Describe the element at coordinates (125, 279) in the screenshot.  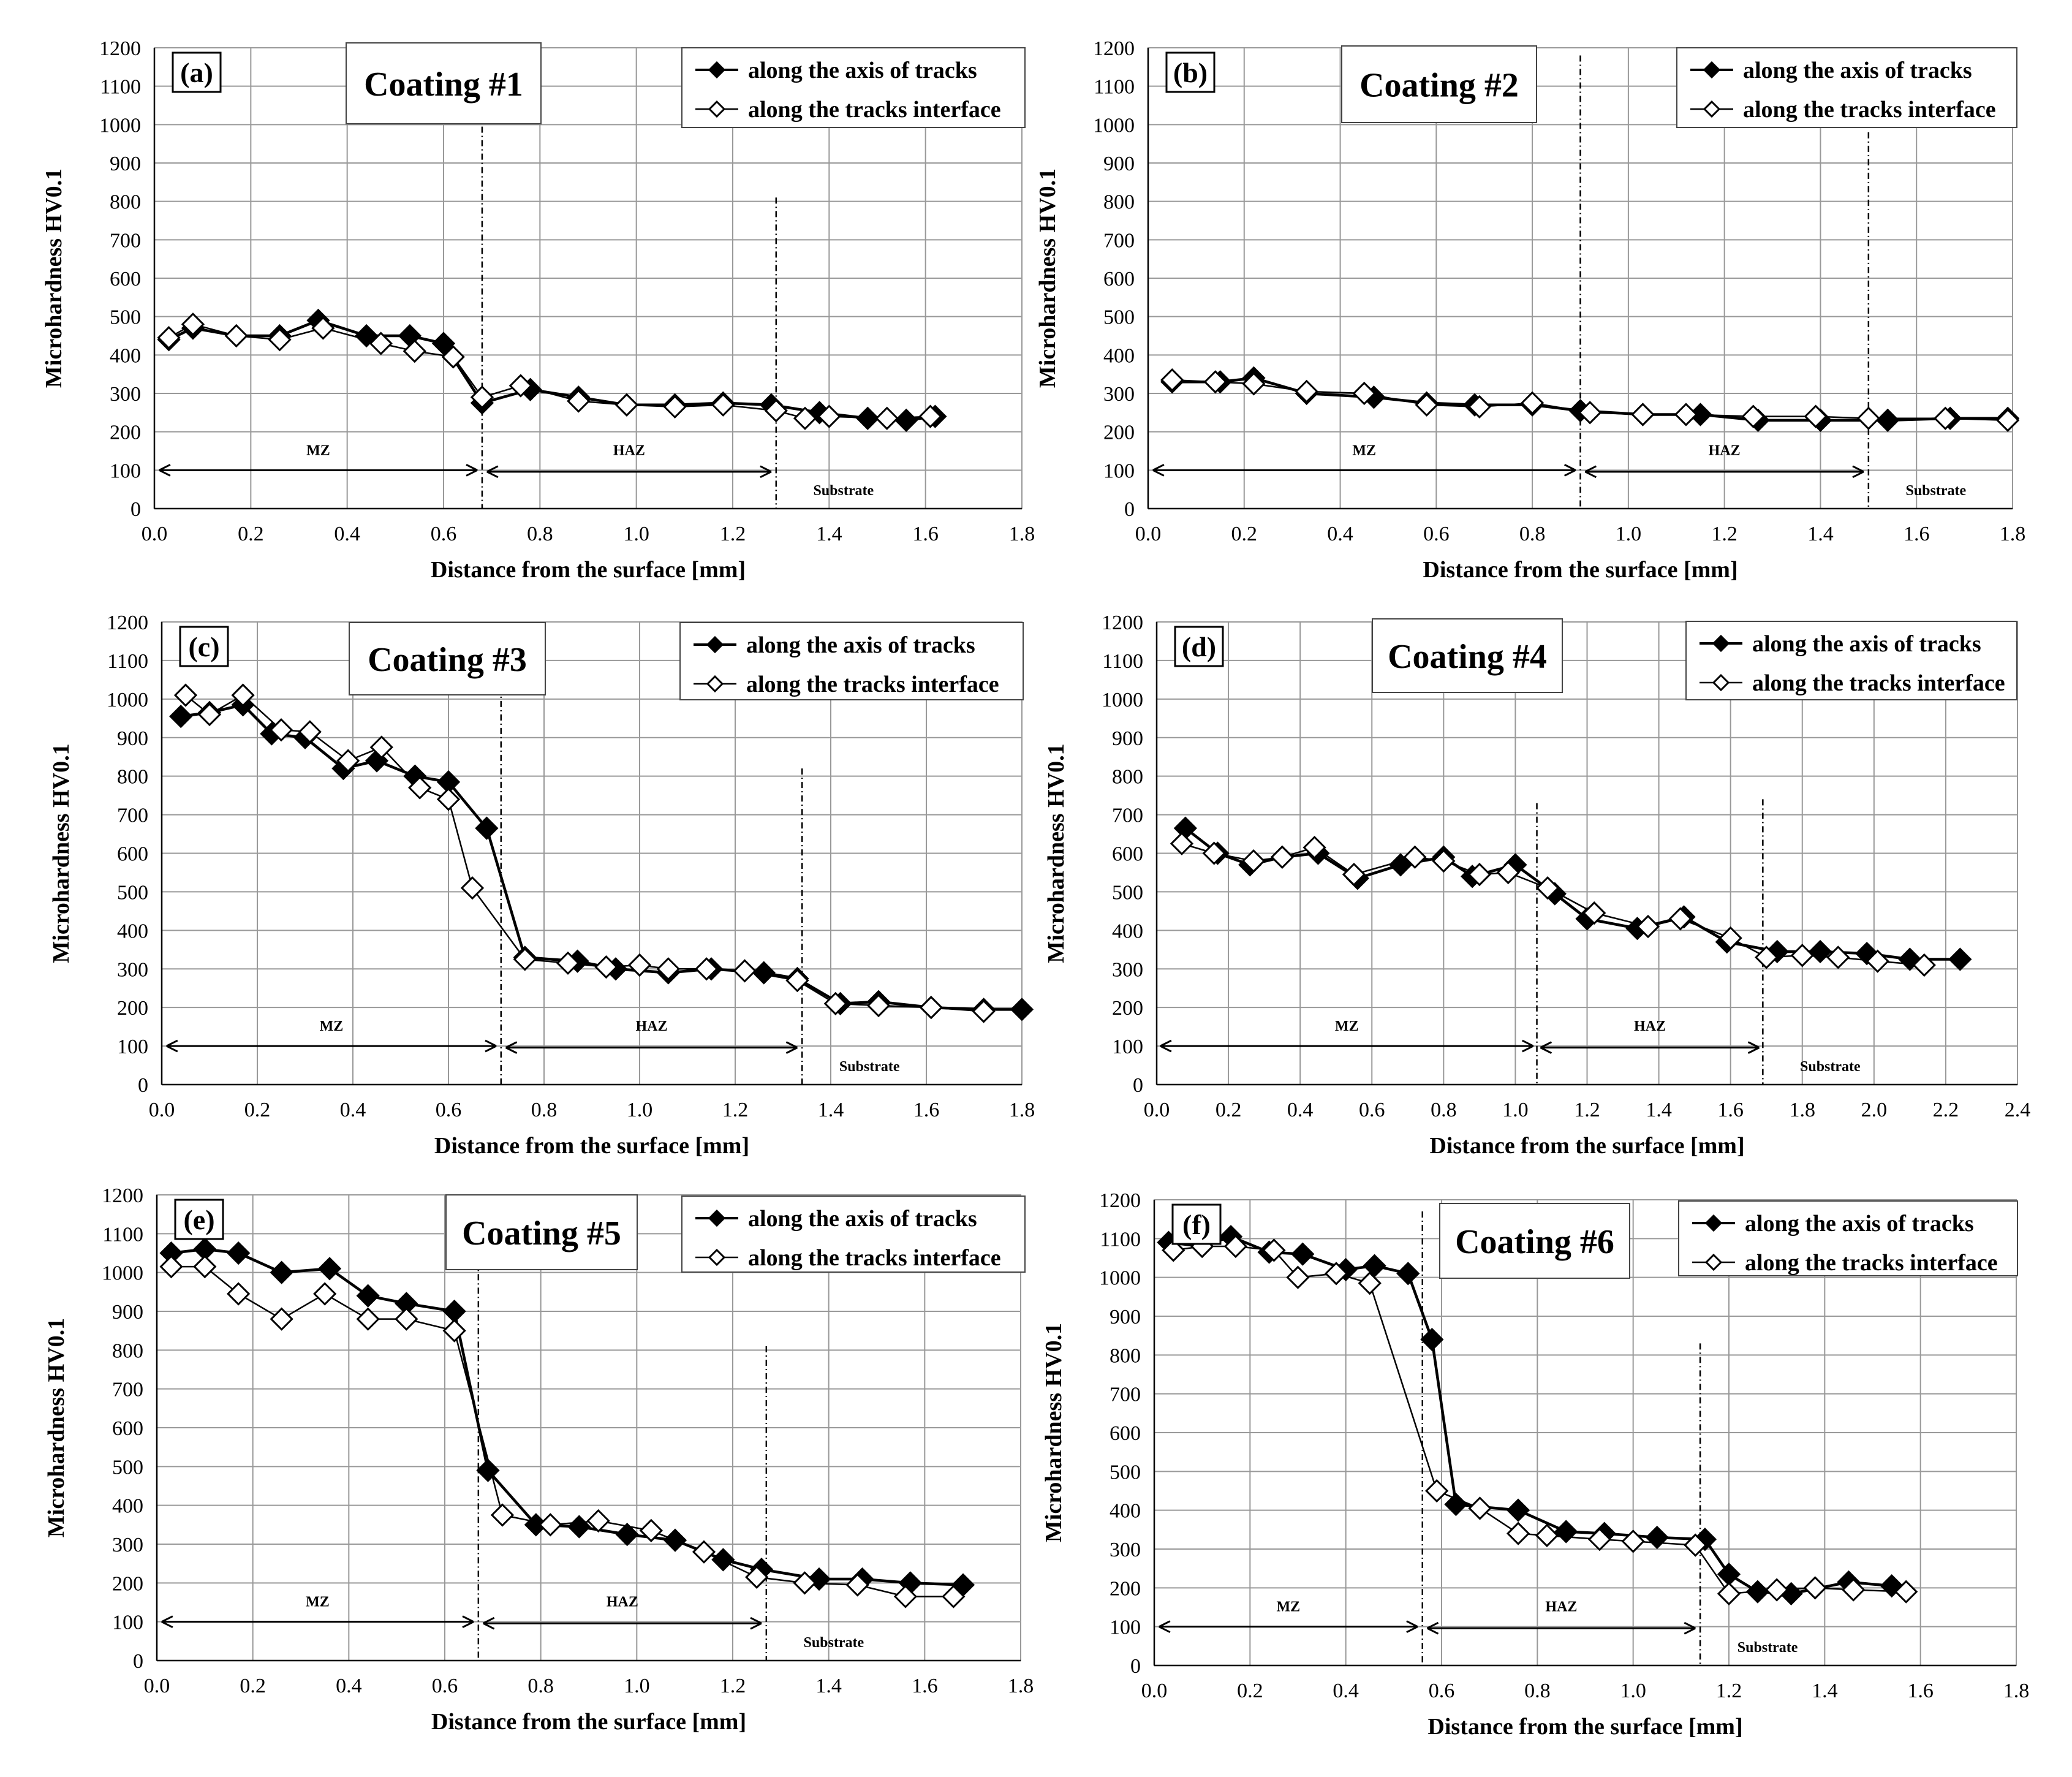
I see `y-tick-label: 600` at that location.